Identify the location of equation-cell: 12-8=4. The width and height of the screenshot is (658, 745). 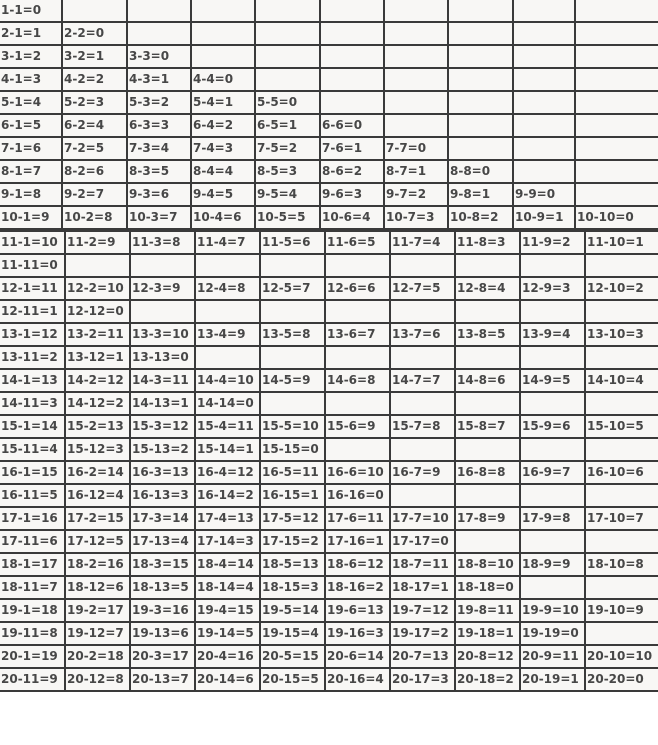
(487, 288).